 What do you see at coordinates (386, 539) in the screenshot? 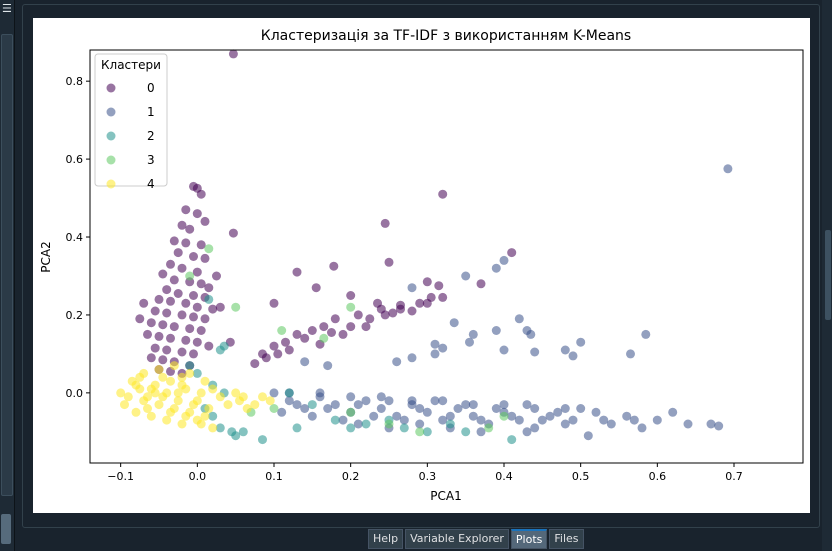
I see `tab-help: Help` at bounding box center [386, 539].